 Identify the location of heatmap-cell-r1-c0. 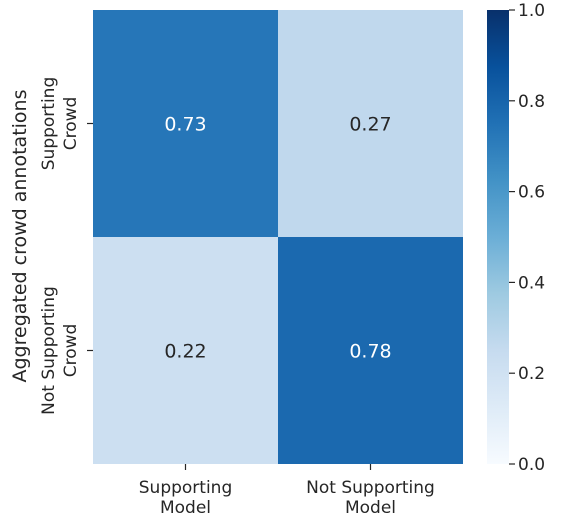
(185, 350).